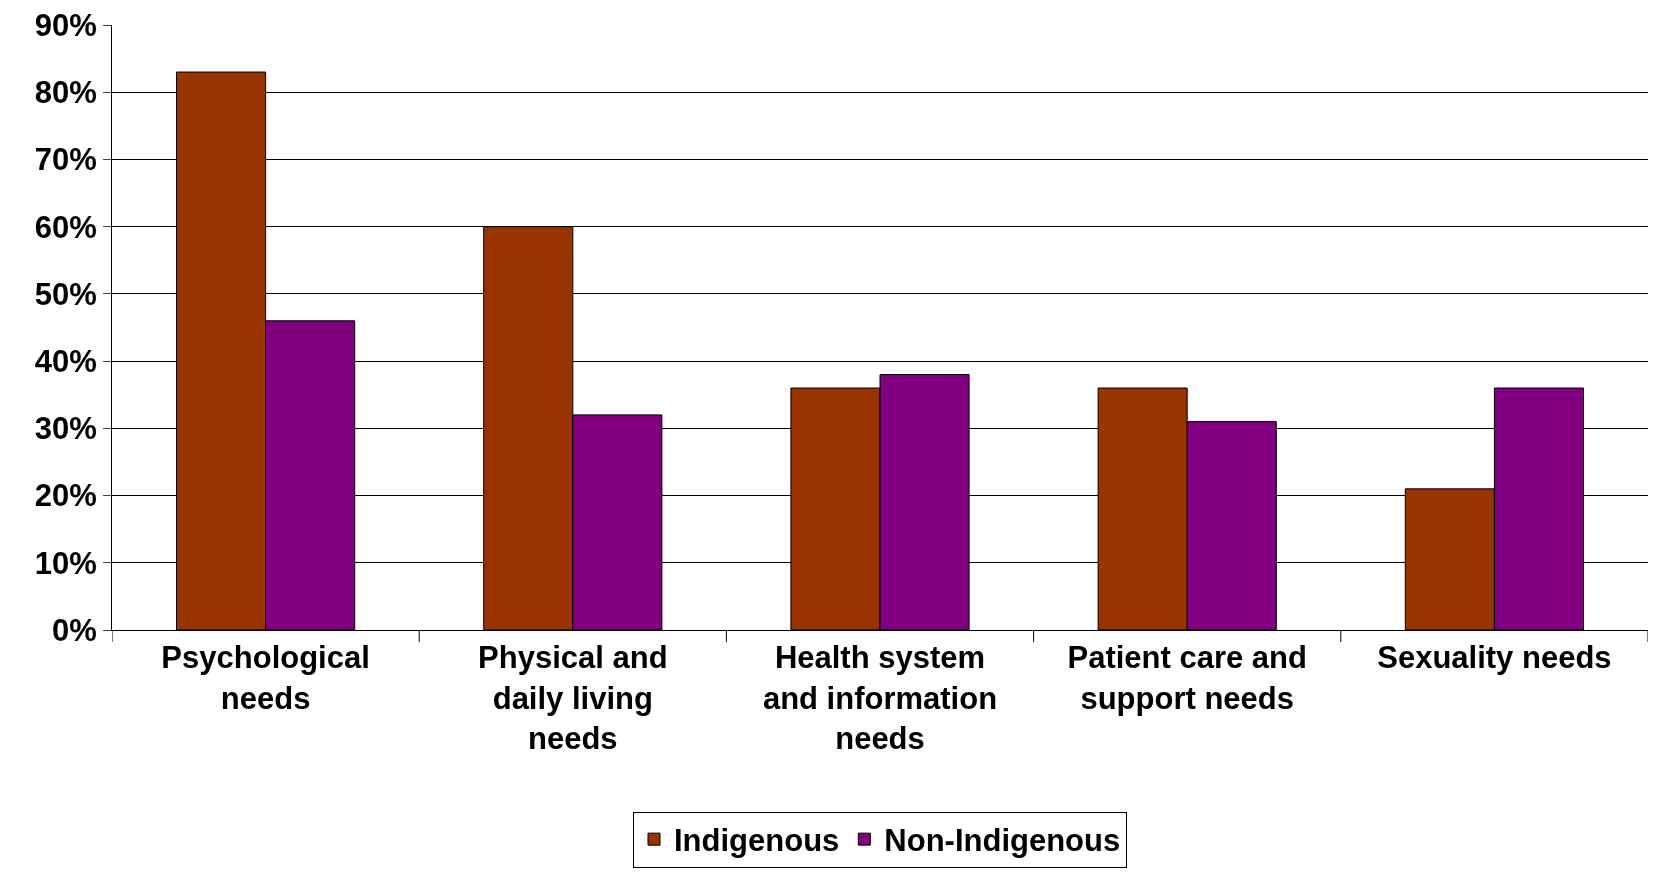 This screenshot has height=878, width=1656. Describe the element at coordinates (65, 294) in the screenshot. I see `y-tick-label: 50%` at that location.